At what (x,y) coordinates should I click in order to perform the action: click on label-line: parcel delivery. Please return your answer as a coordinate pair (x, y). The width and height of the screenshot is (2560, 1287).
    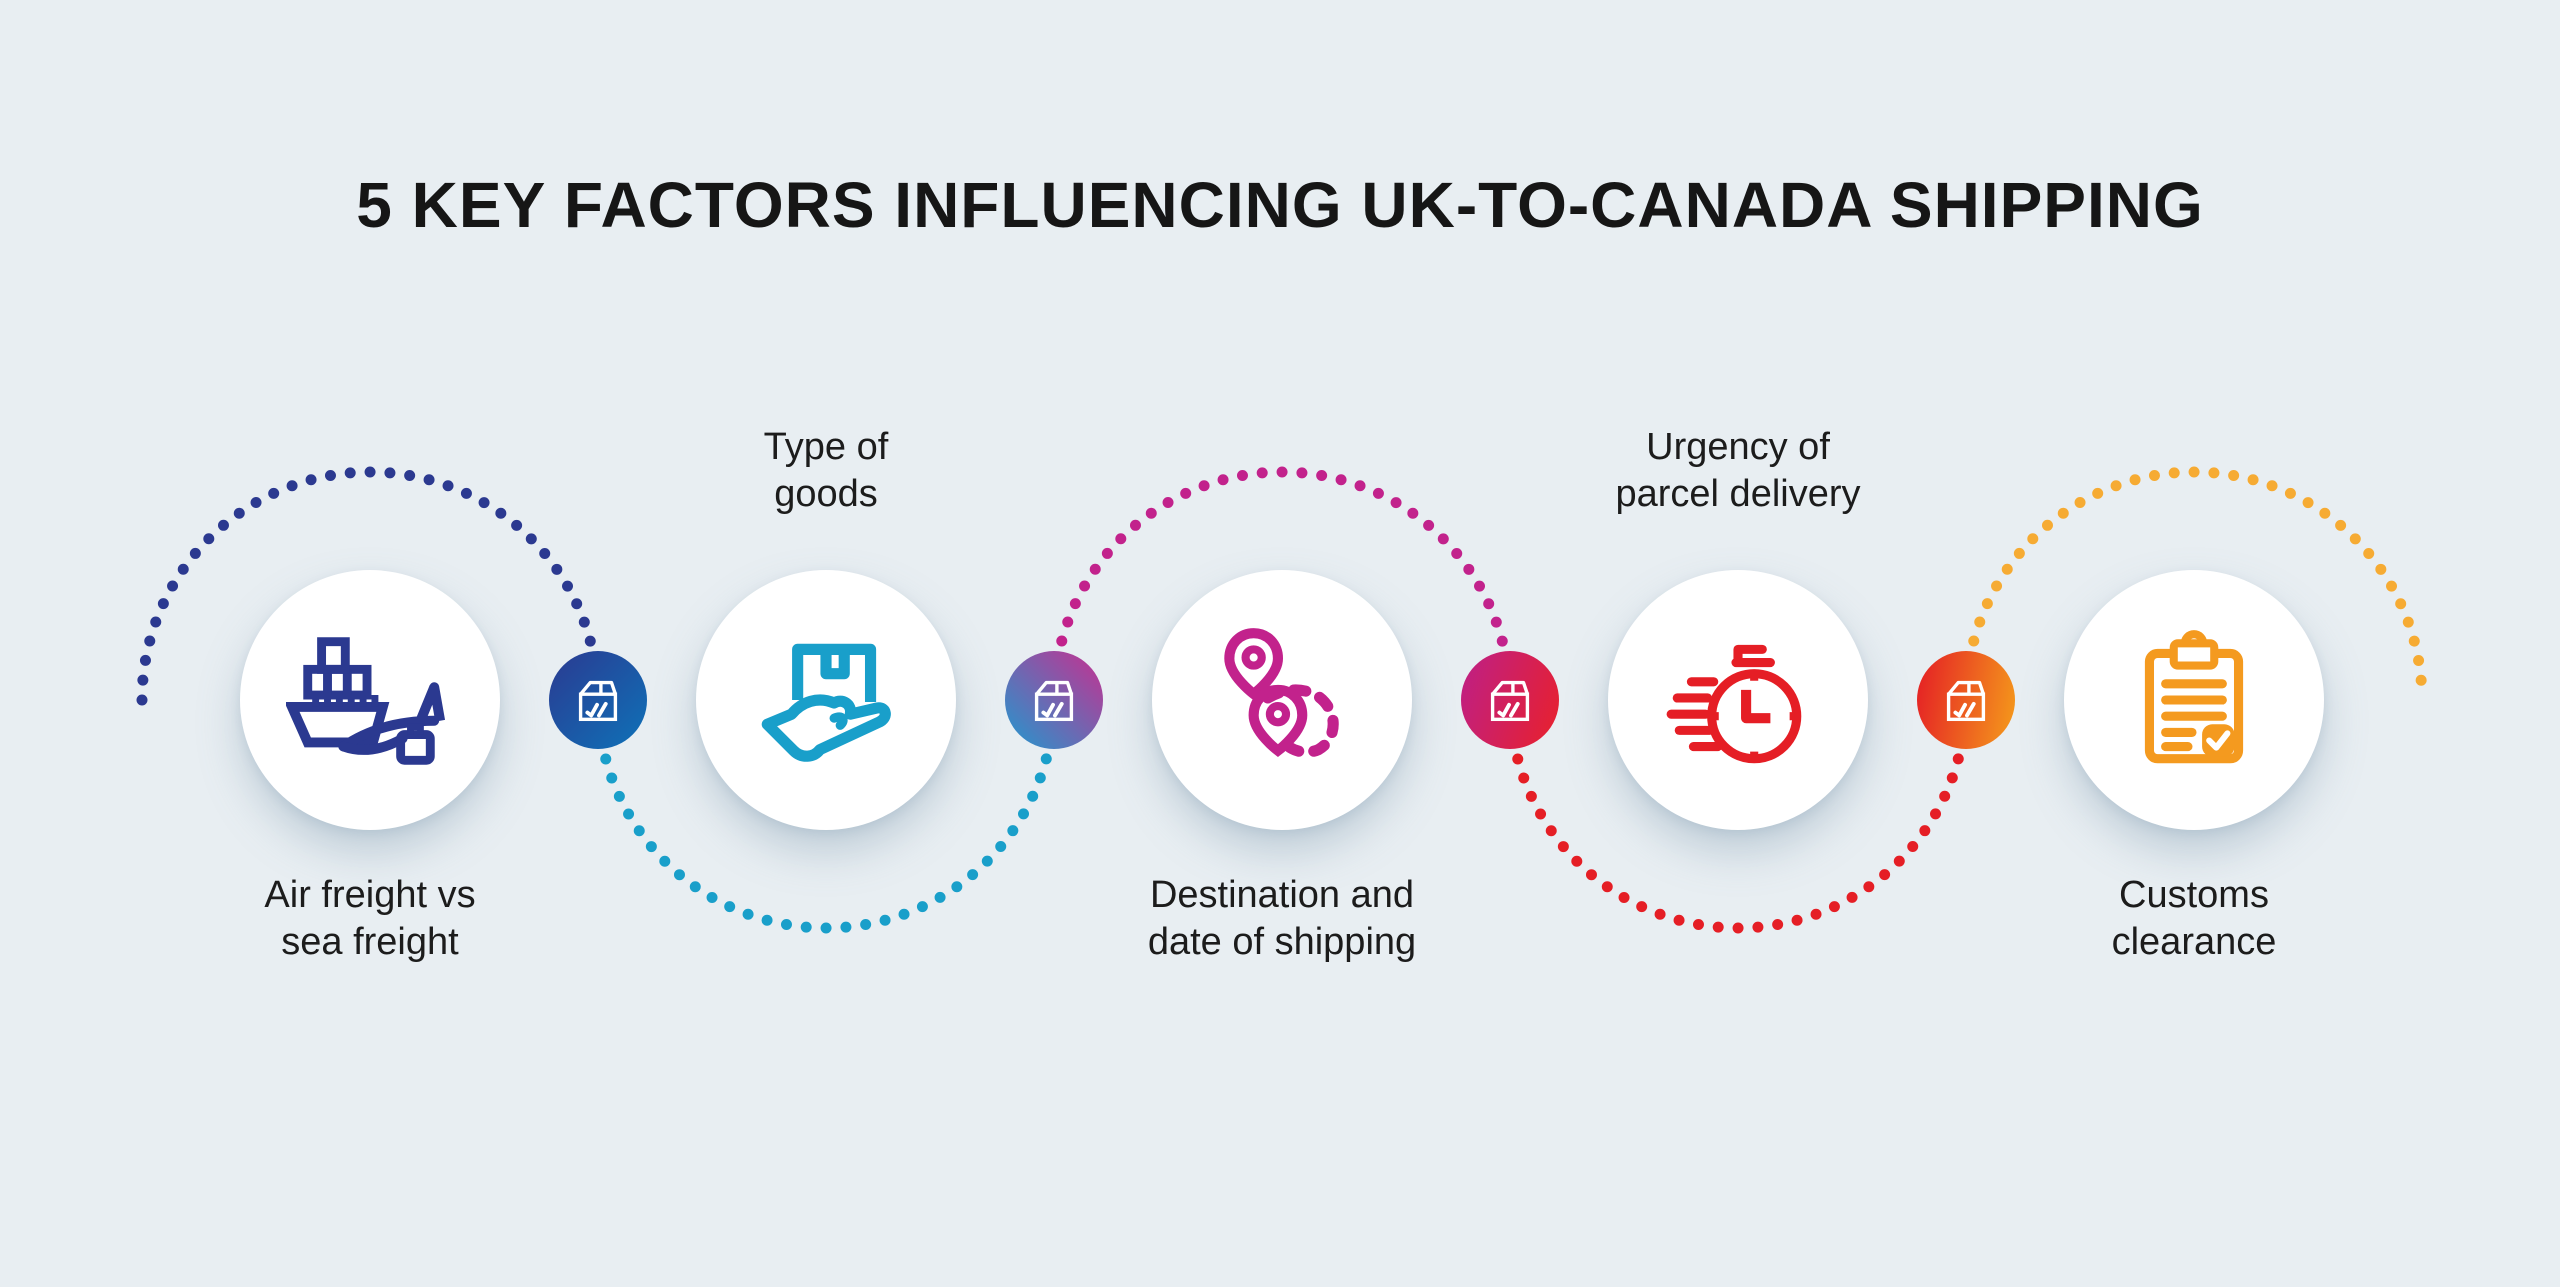
    Looking at the image, I should click on (1738, 494).